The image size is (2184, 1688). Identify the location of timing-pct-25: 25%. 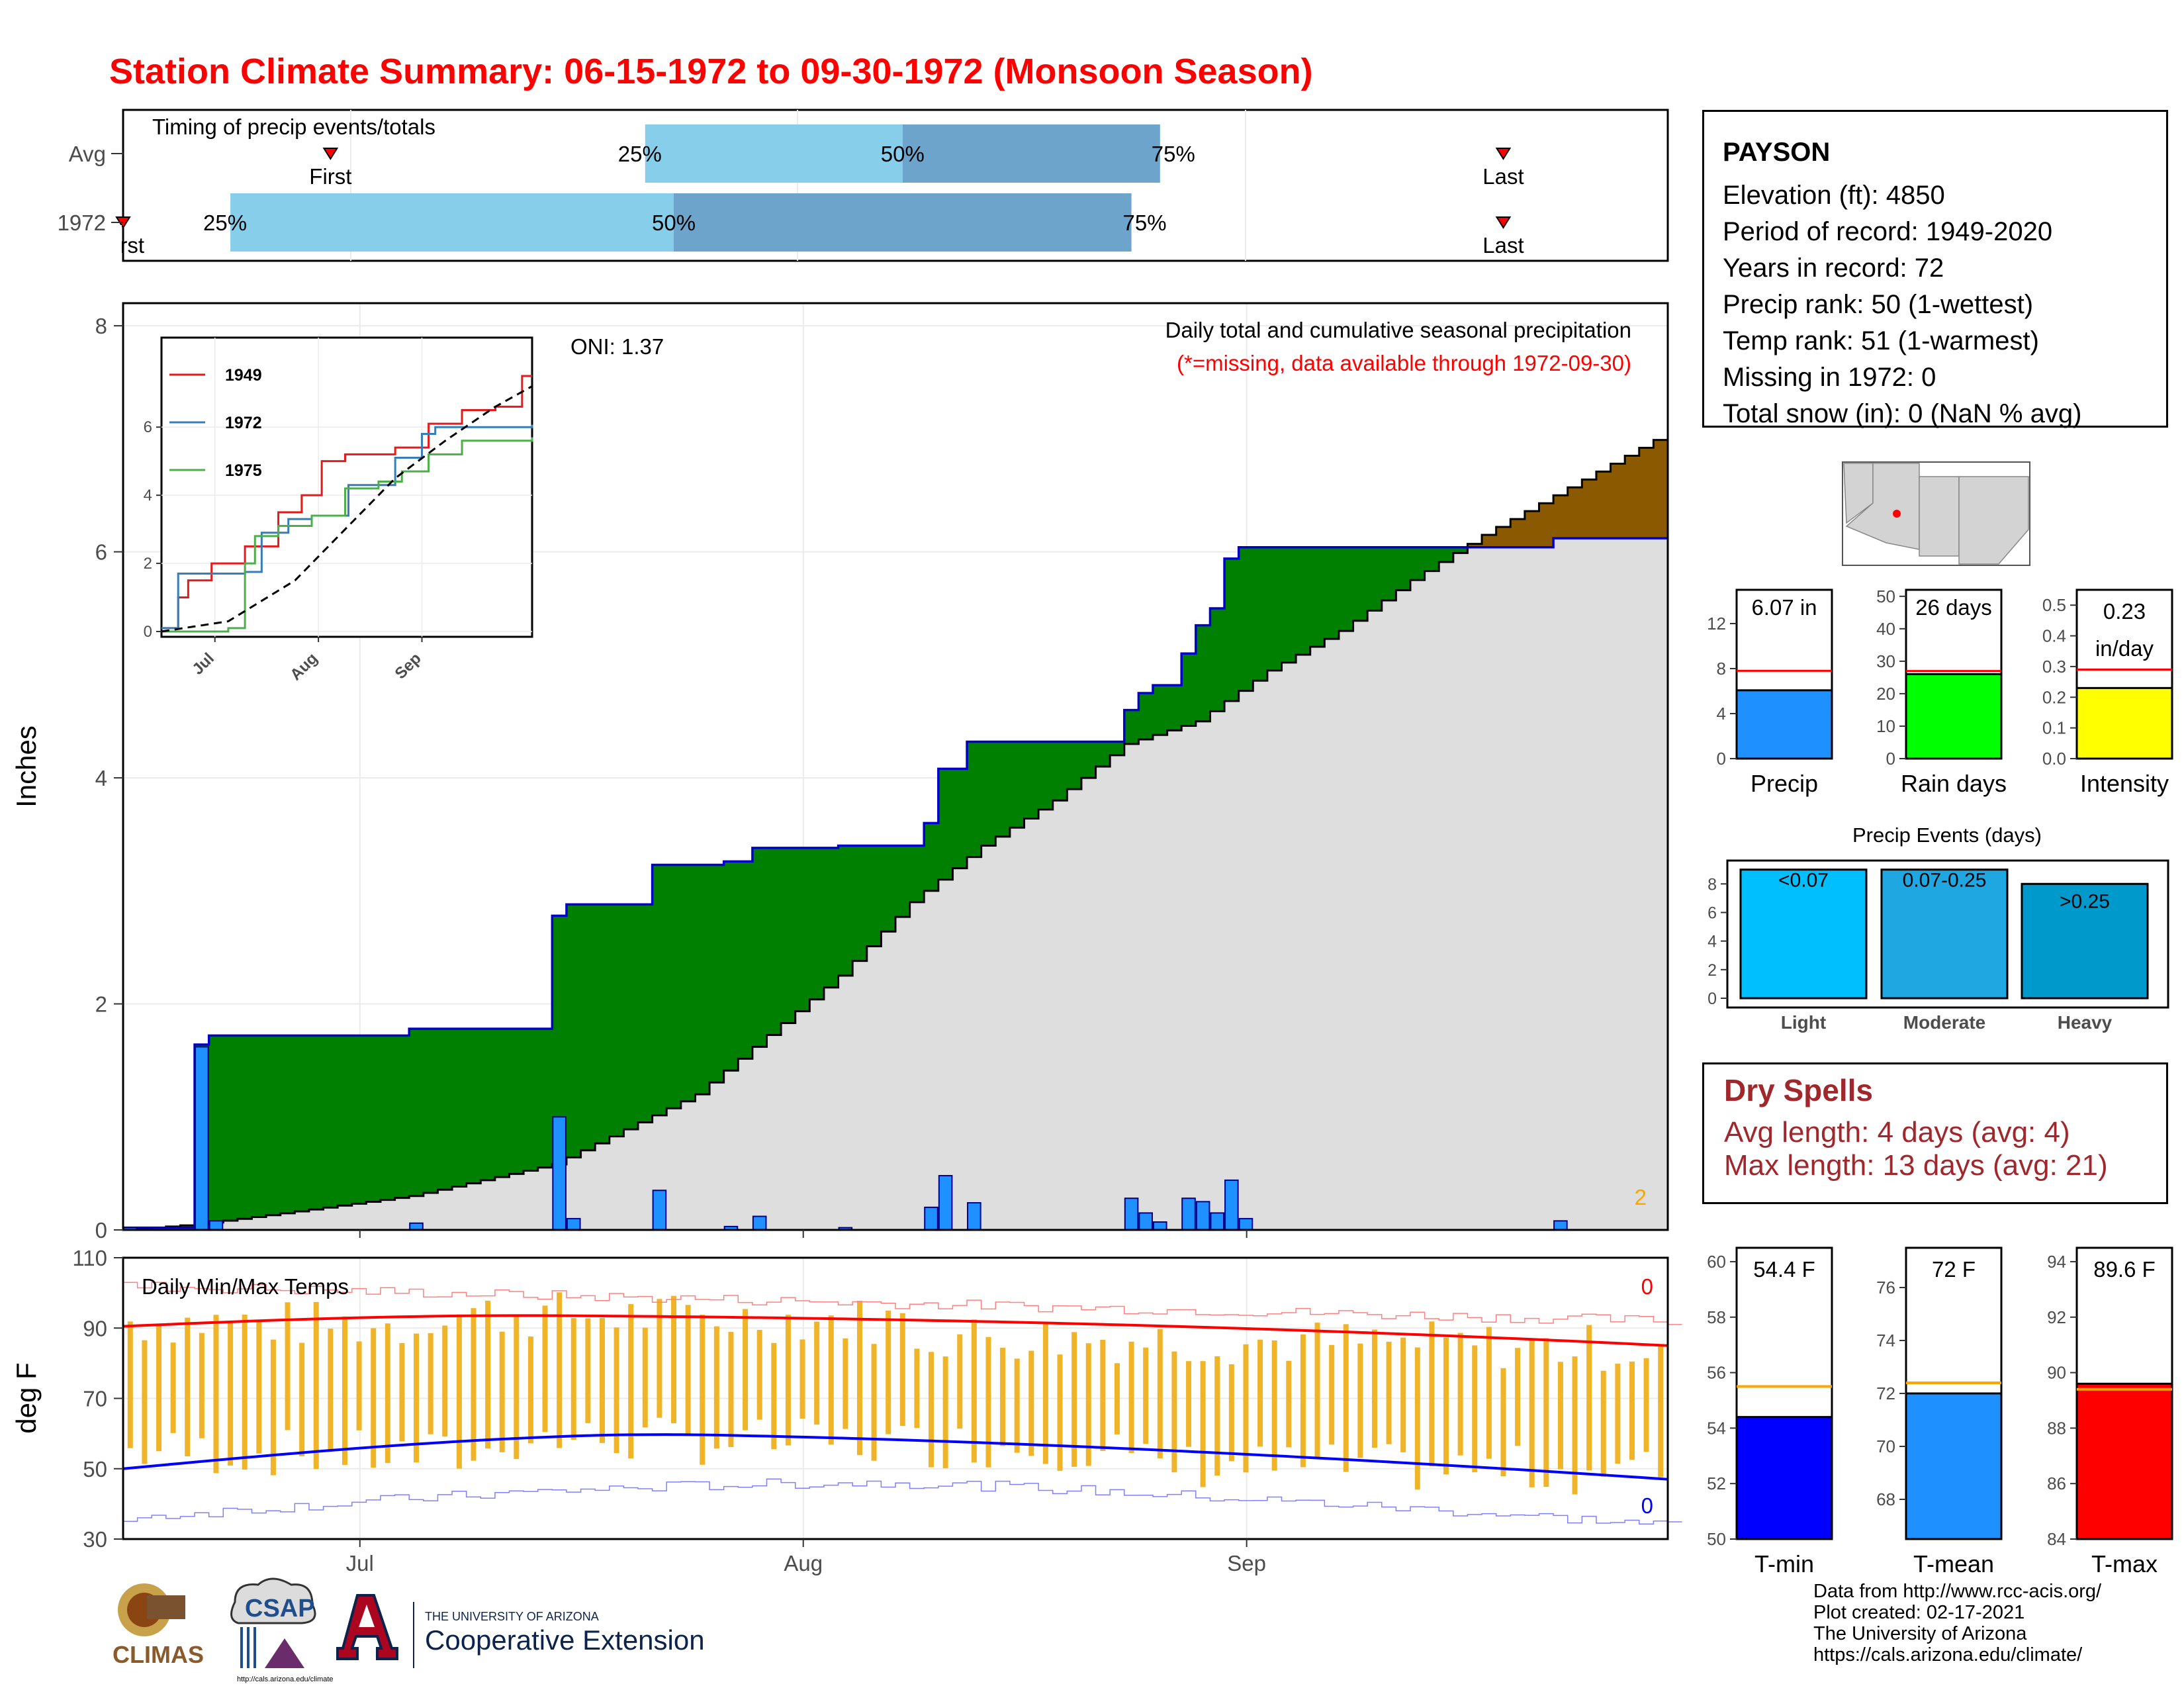
(640, 154).